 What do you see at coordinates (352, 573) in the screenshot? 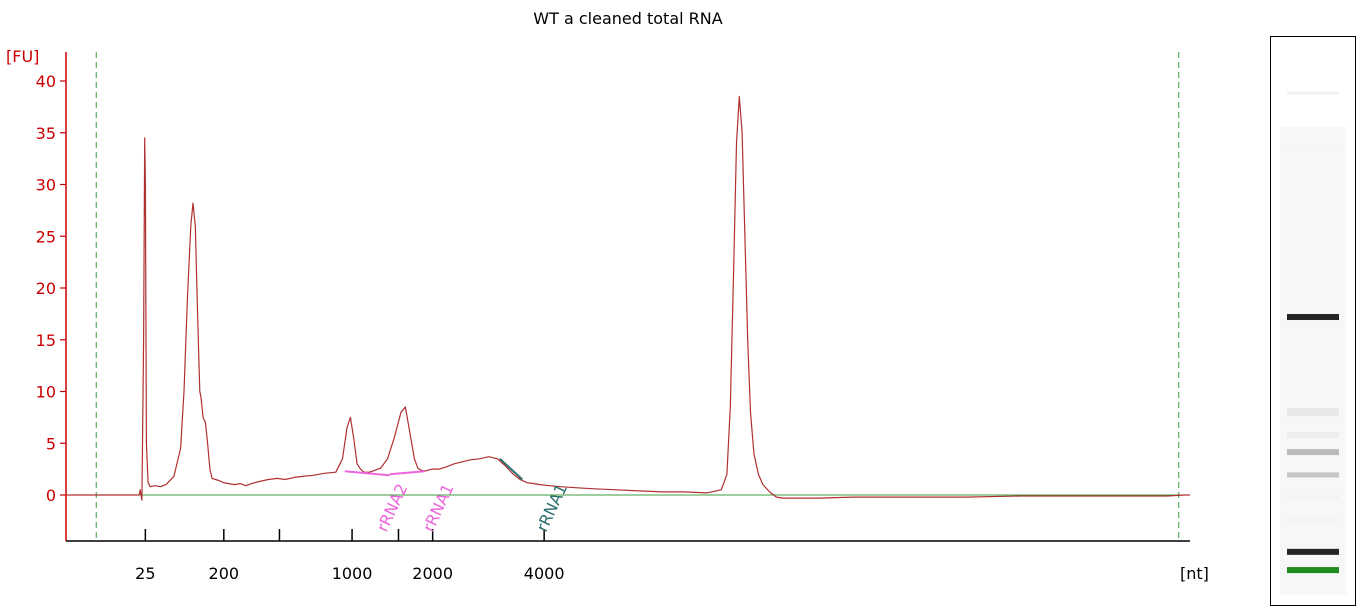
I see `x-tick-label: 1000` at bounding box center [352, 573].